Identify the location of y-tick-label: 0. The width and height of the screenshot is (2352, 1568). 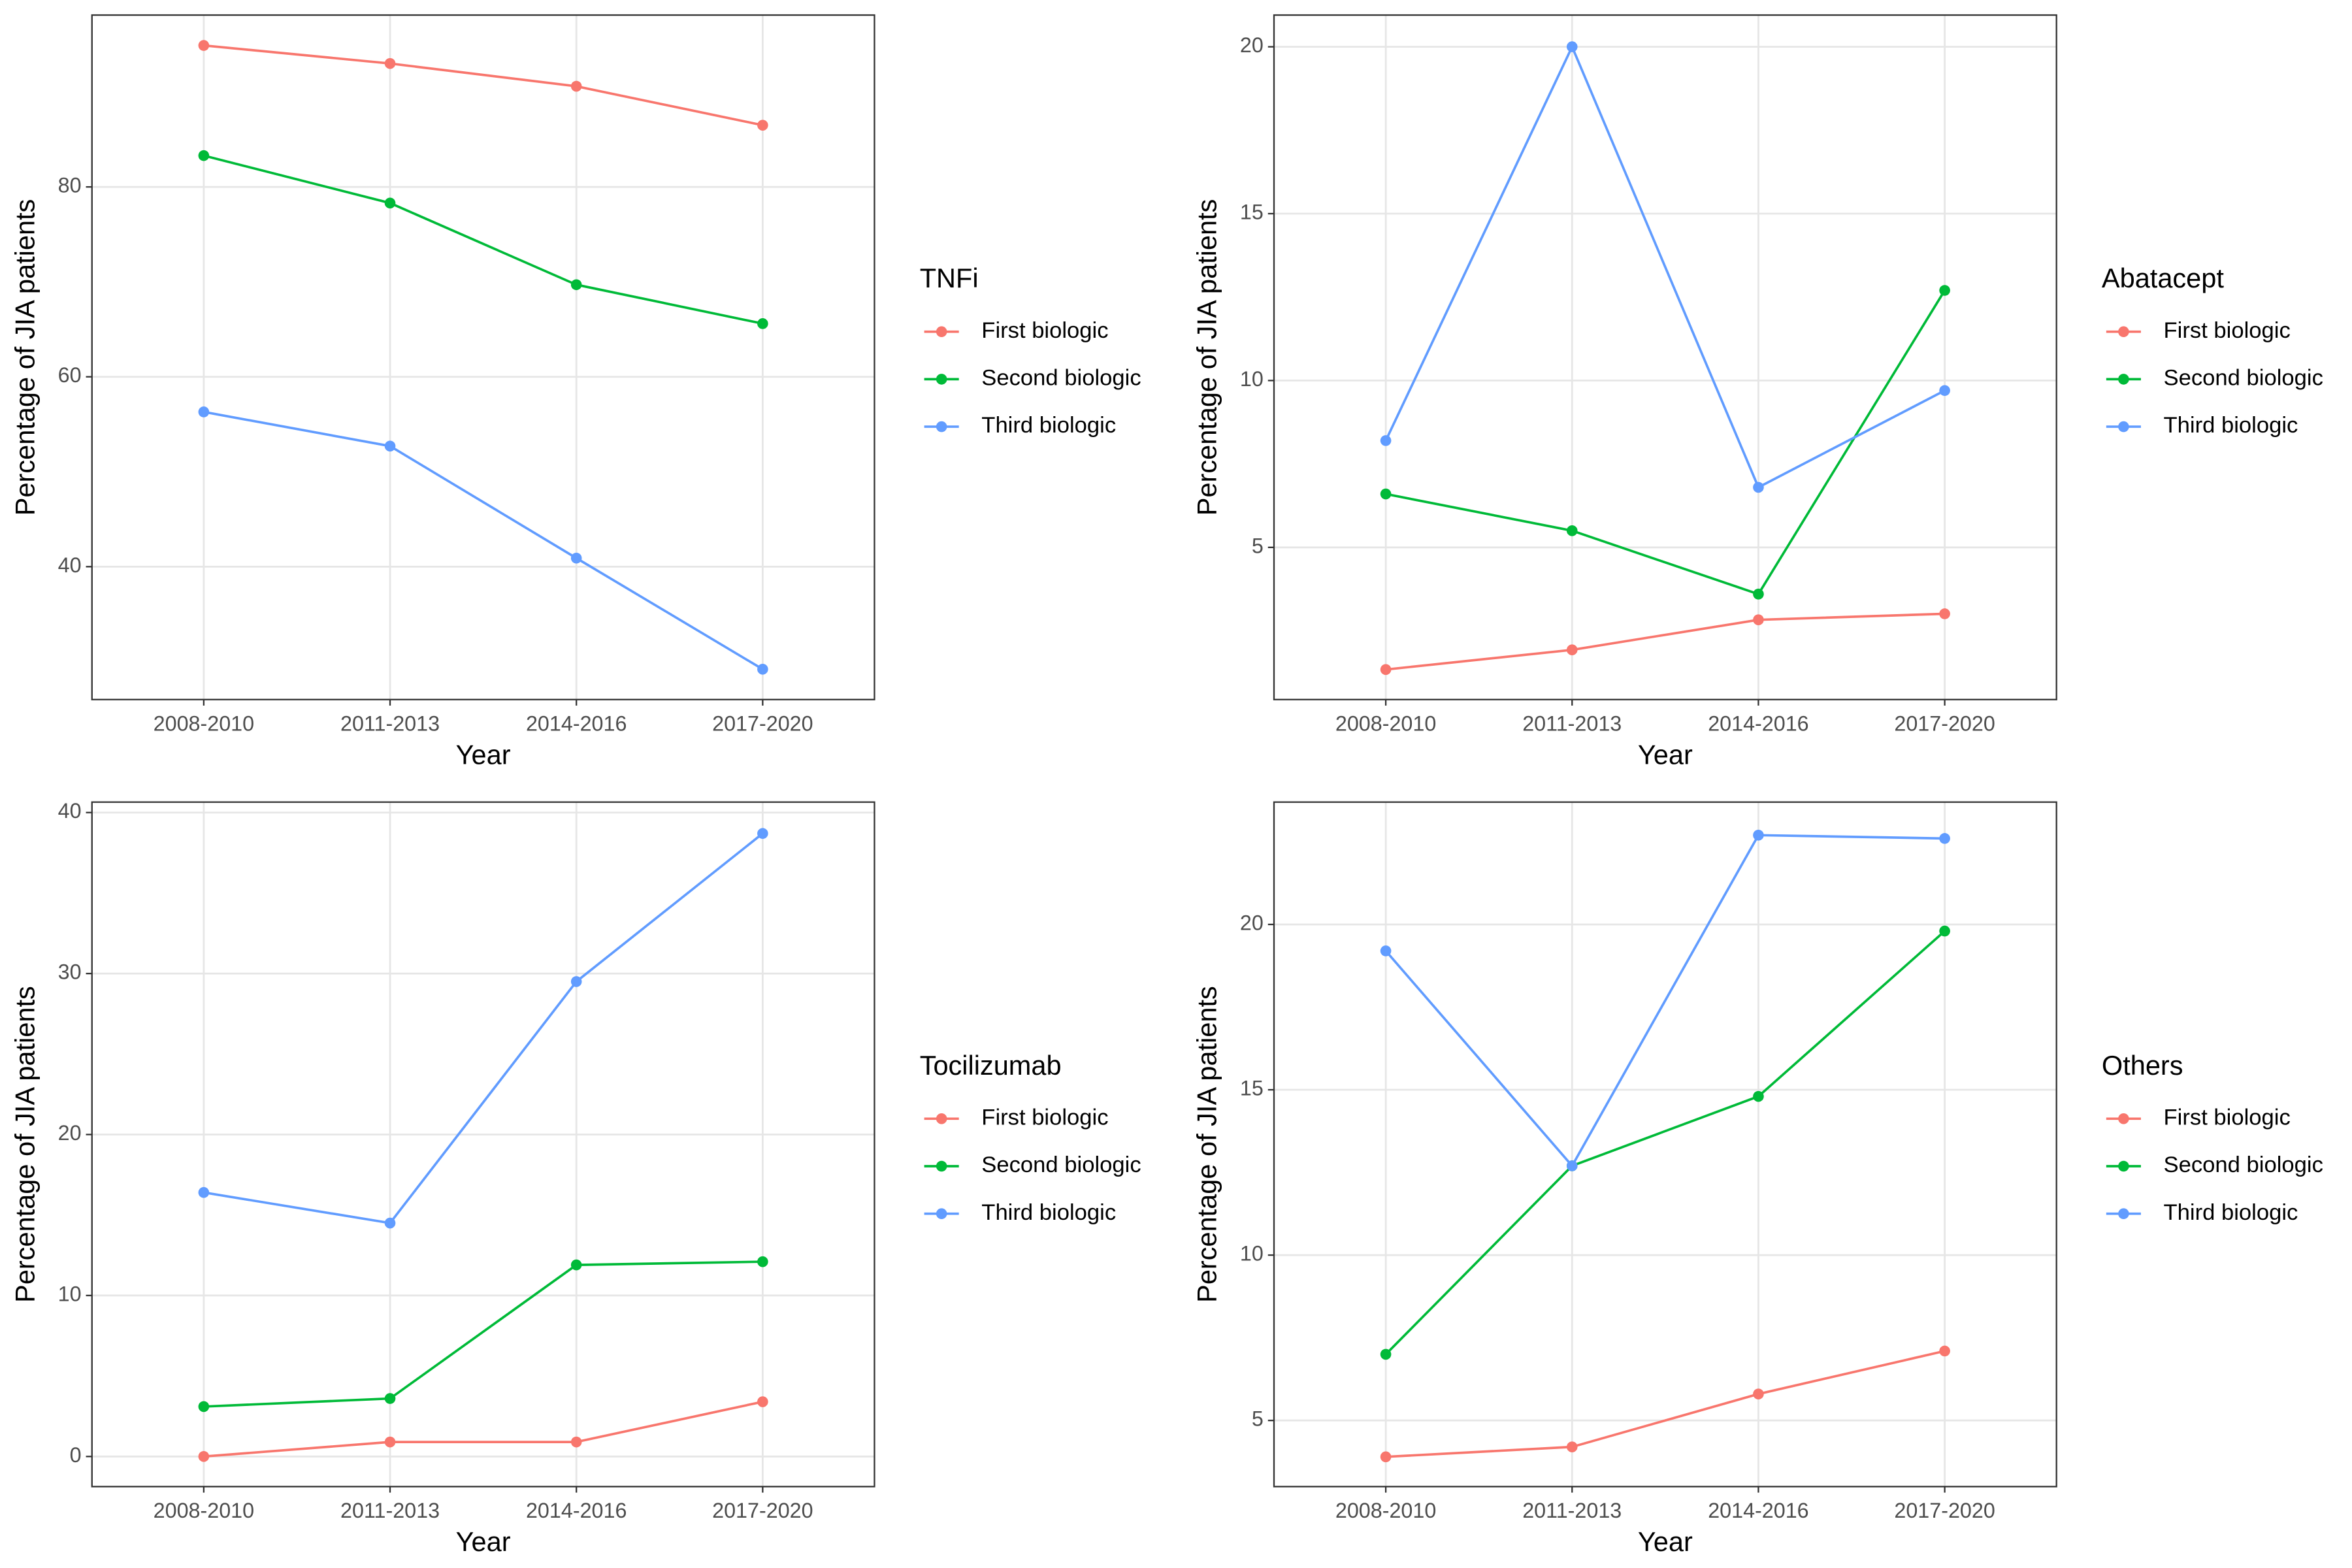
(76, 1455).